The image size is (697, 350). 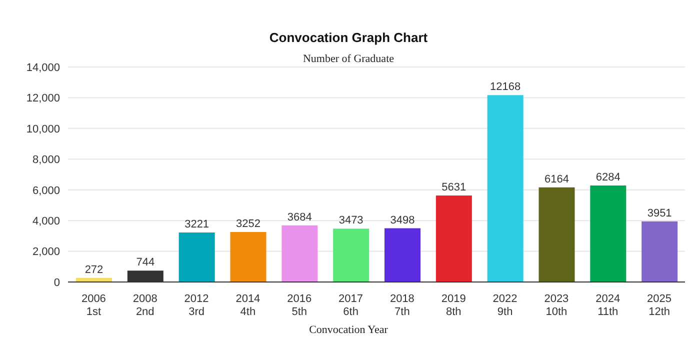 What do you see at coordinates (248, 224) in the screenshot?
I see `data-label: 3252` at bounding box center [248, 224].